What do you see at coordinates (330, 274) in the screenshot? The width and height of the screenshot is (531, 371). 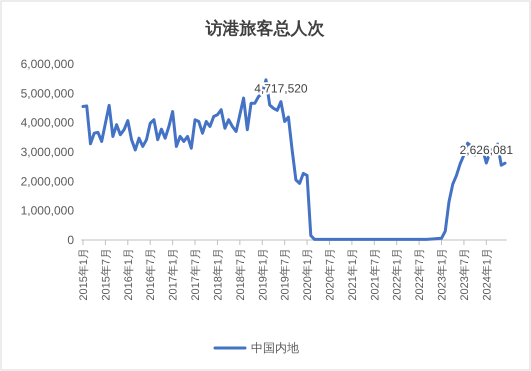 I see `x-tick-label: 2020年7月` at bounding box center [330, 274].